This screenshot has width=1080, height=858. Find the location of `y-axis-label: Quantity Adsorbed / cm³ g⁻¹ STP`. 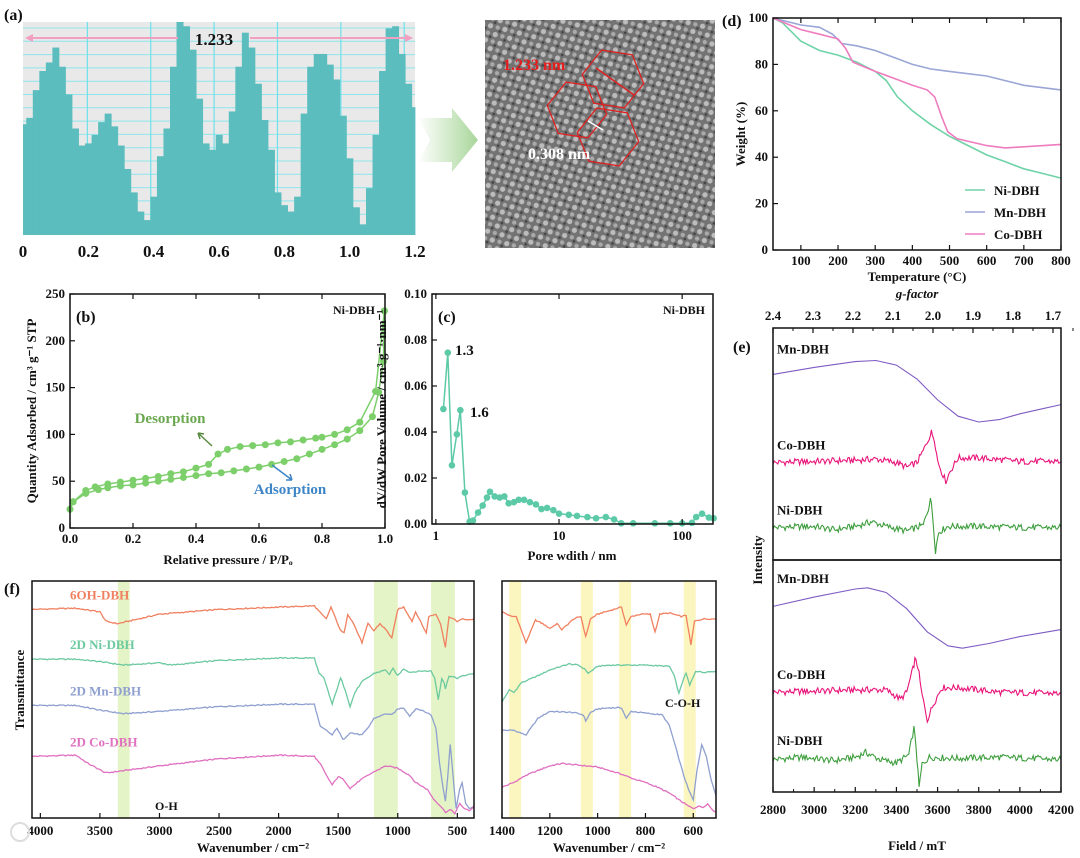

y-axis-label: Quantity Adsorbed / cm³ g⁻¹ STP is located at coordinates (31, 411).